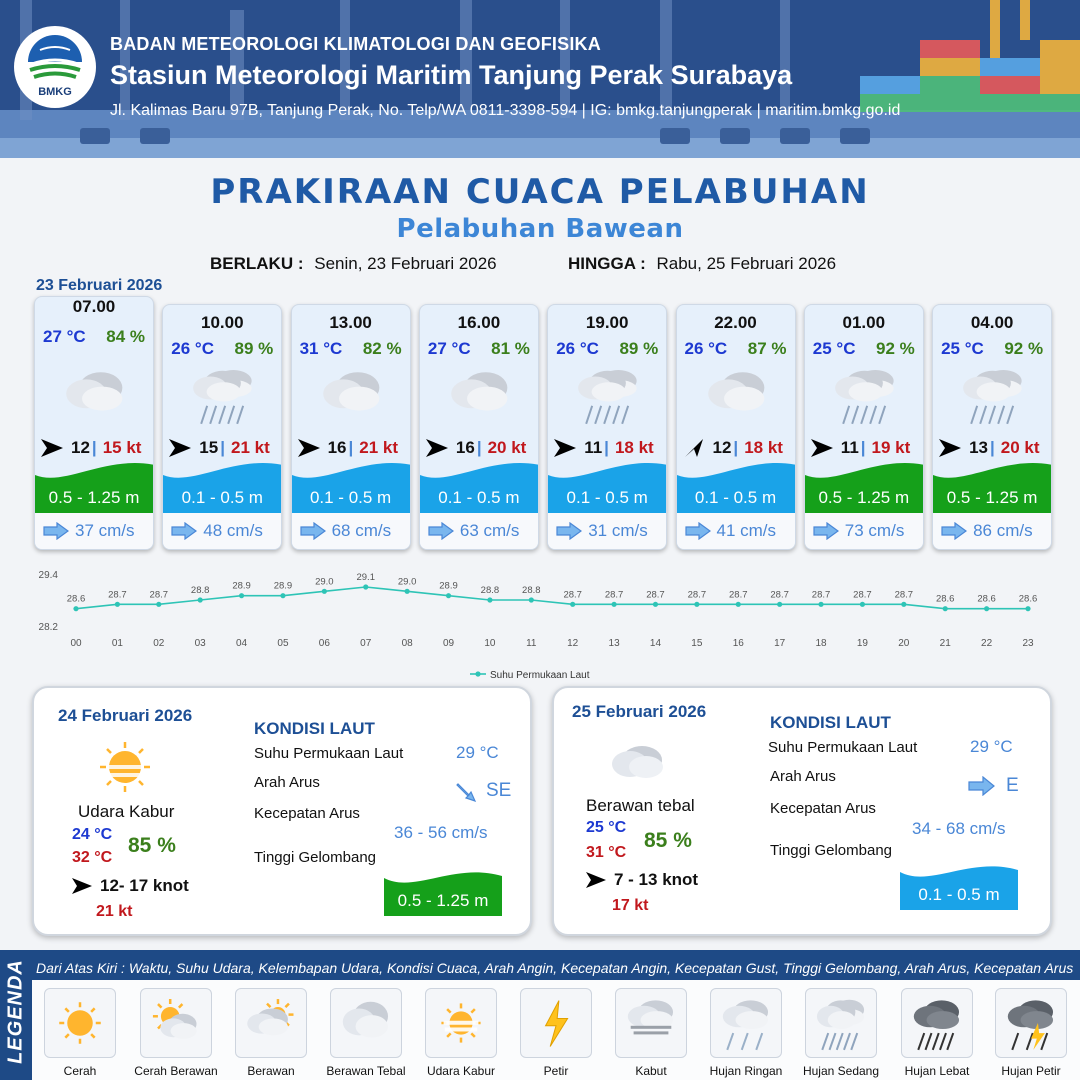 The image size is (1080, 1080). Describe the element at coordinates (860, 448) in the screenshot. I see `forecast-wind: 11 | 19 kt` at that location.